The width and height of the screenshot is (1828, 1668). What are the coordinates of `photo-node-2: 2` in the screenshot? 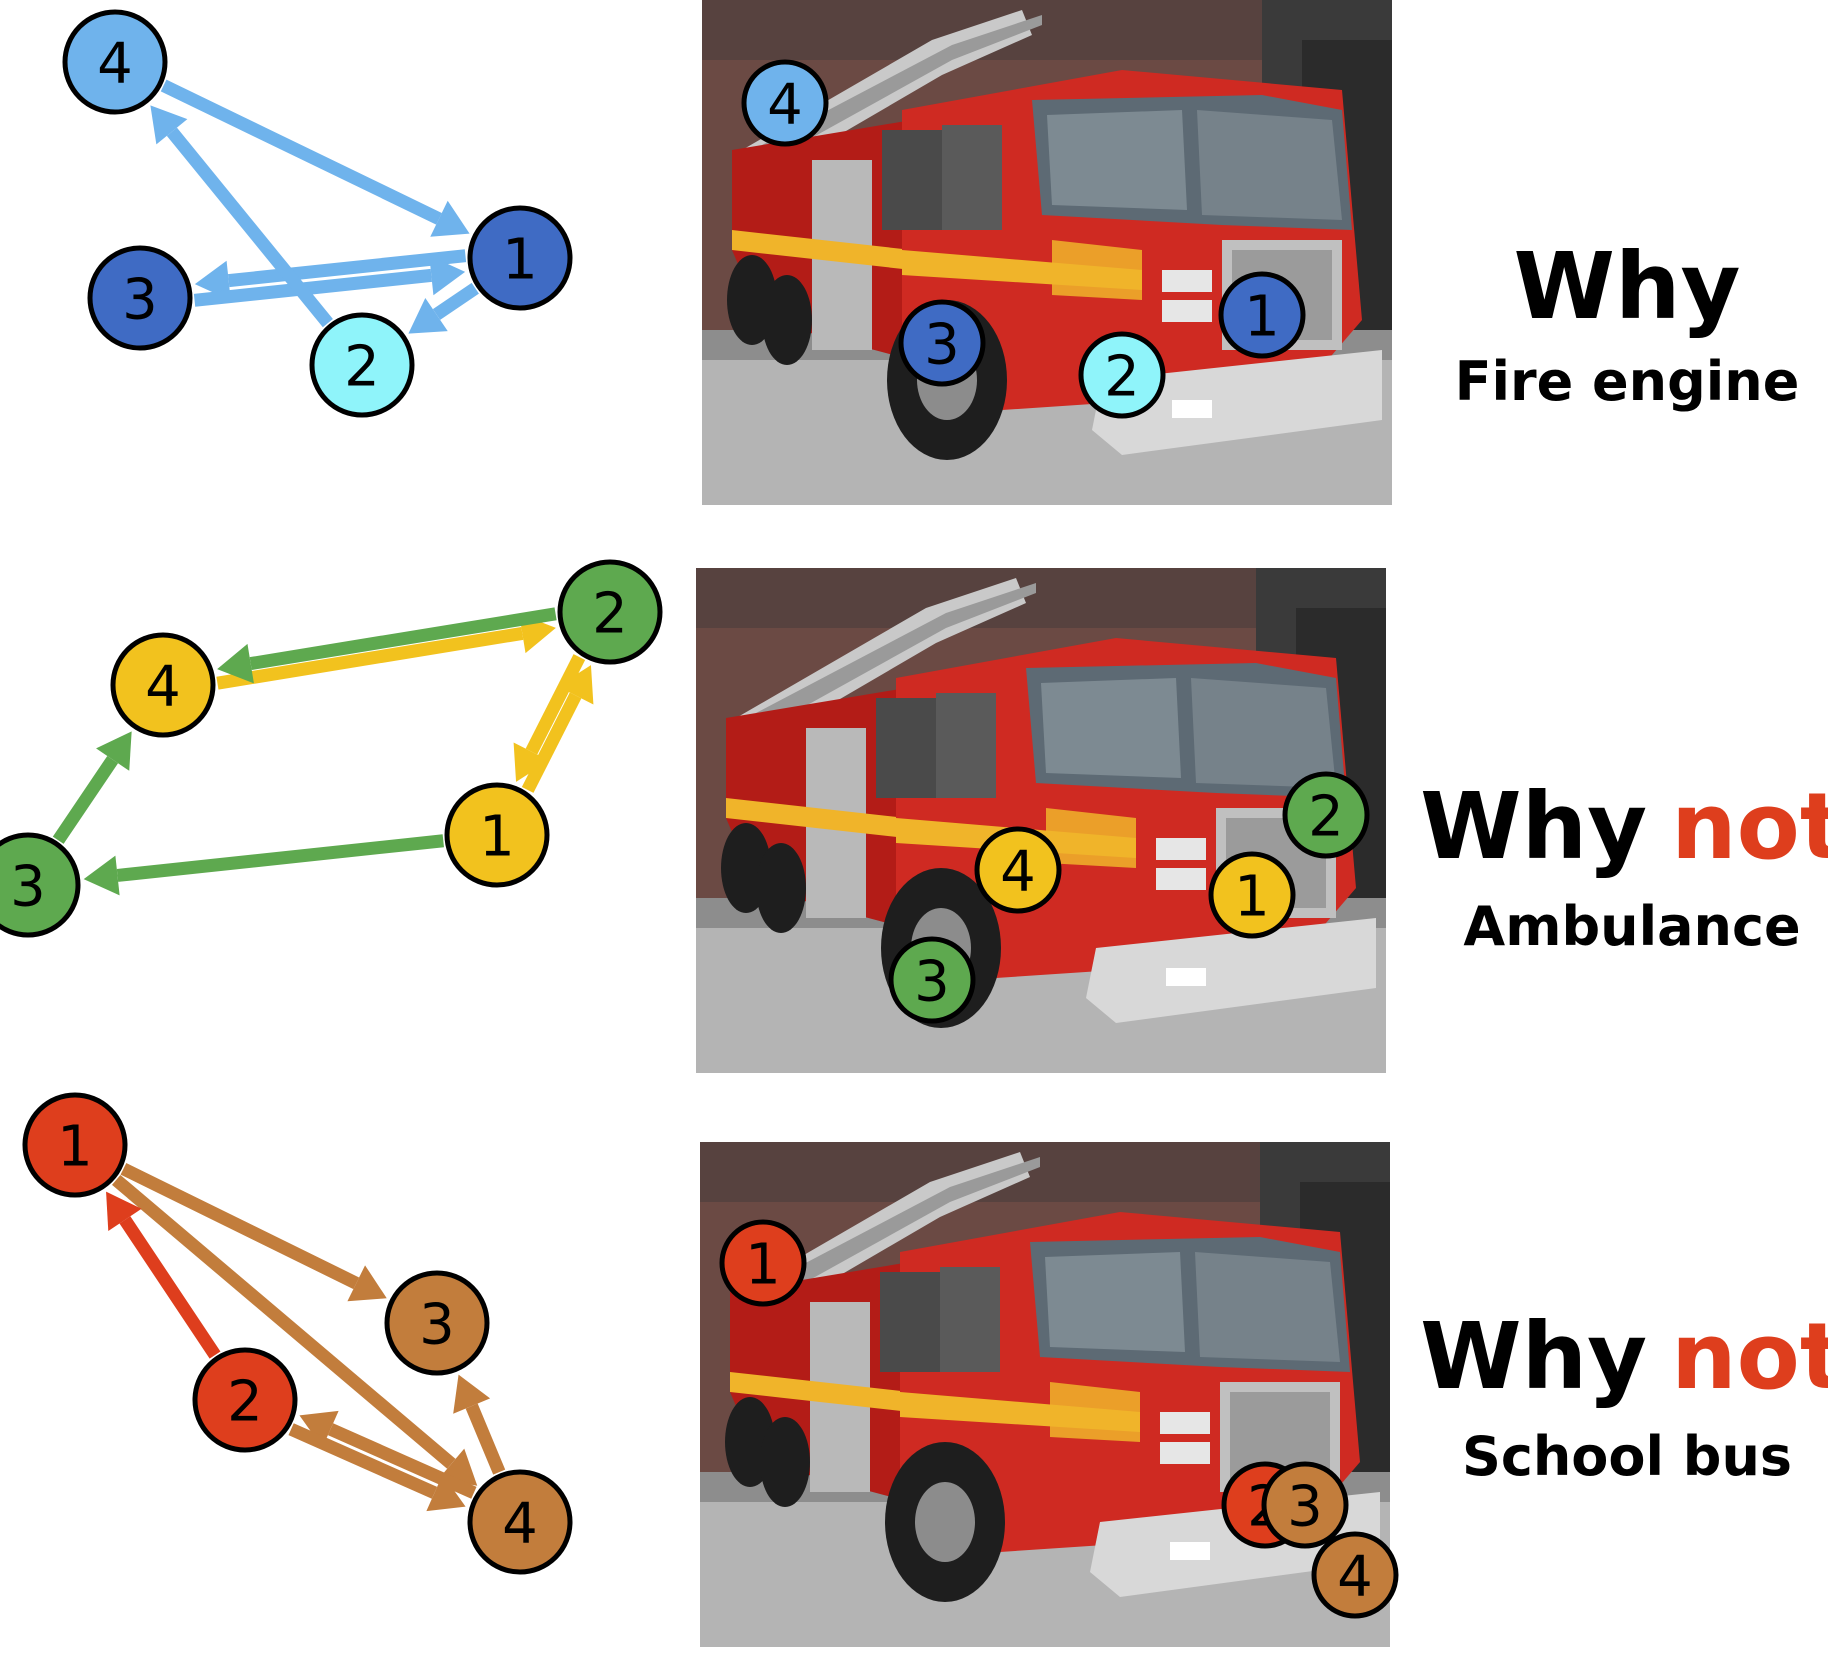 It's located at (1122, 375).